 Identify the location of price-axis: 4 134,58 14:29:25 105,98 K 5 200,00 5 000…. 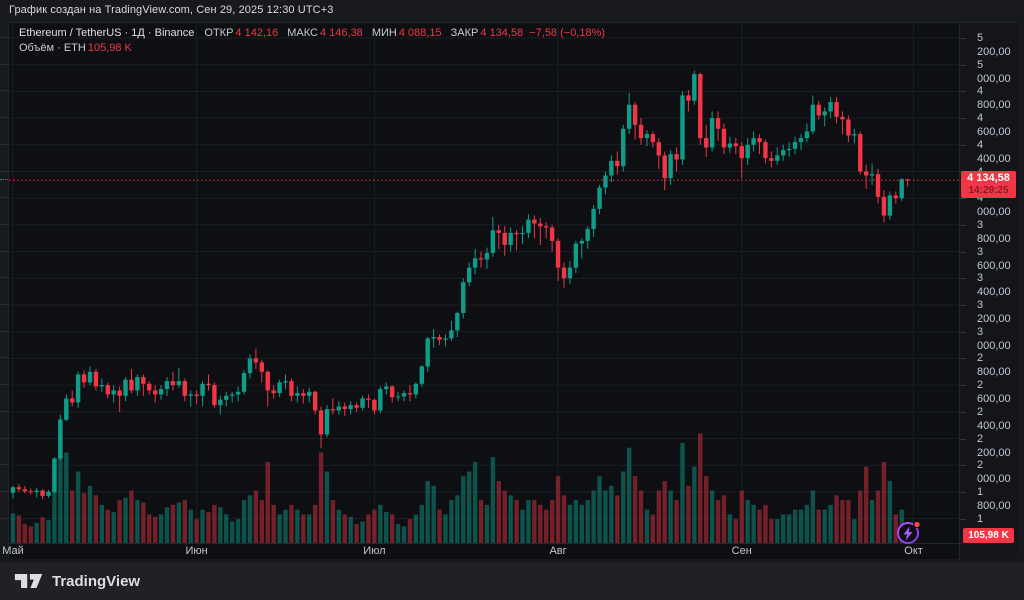
(988, 291).